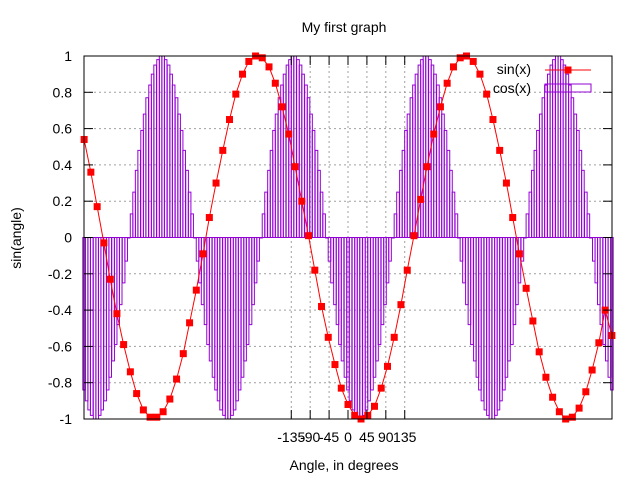  I want to click on y-tick-label: 0, so click(68, 238).